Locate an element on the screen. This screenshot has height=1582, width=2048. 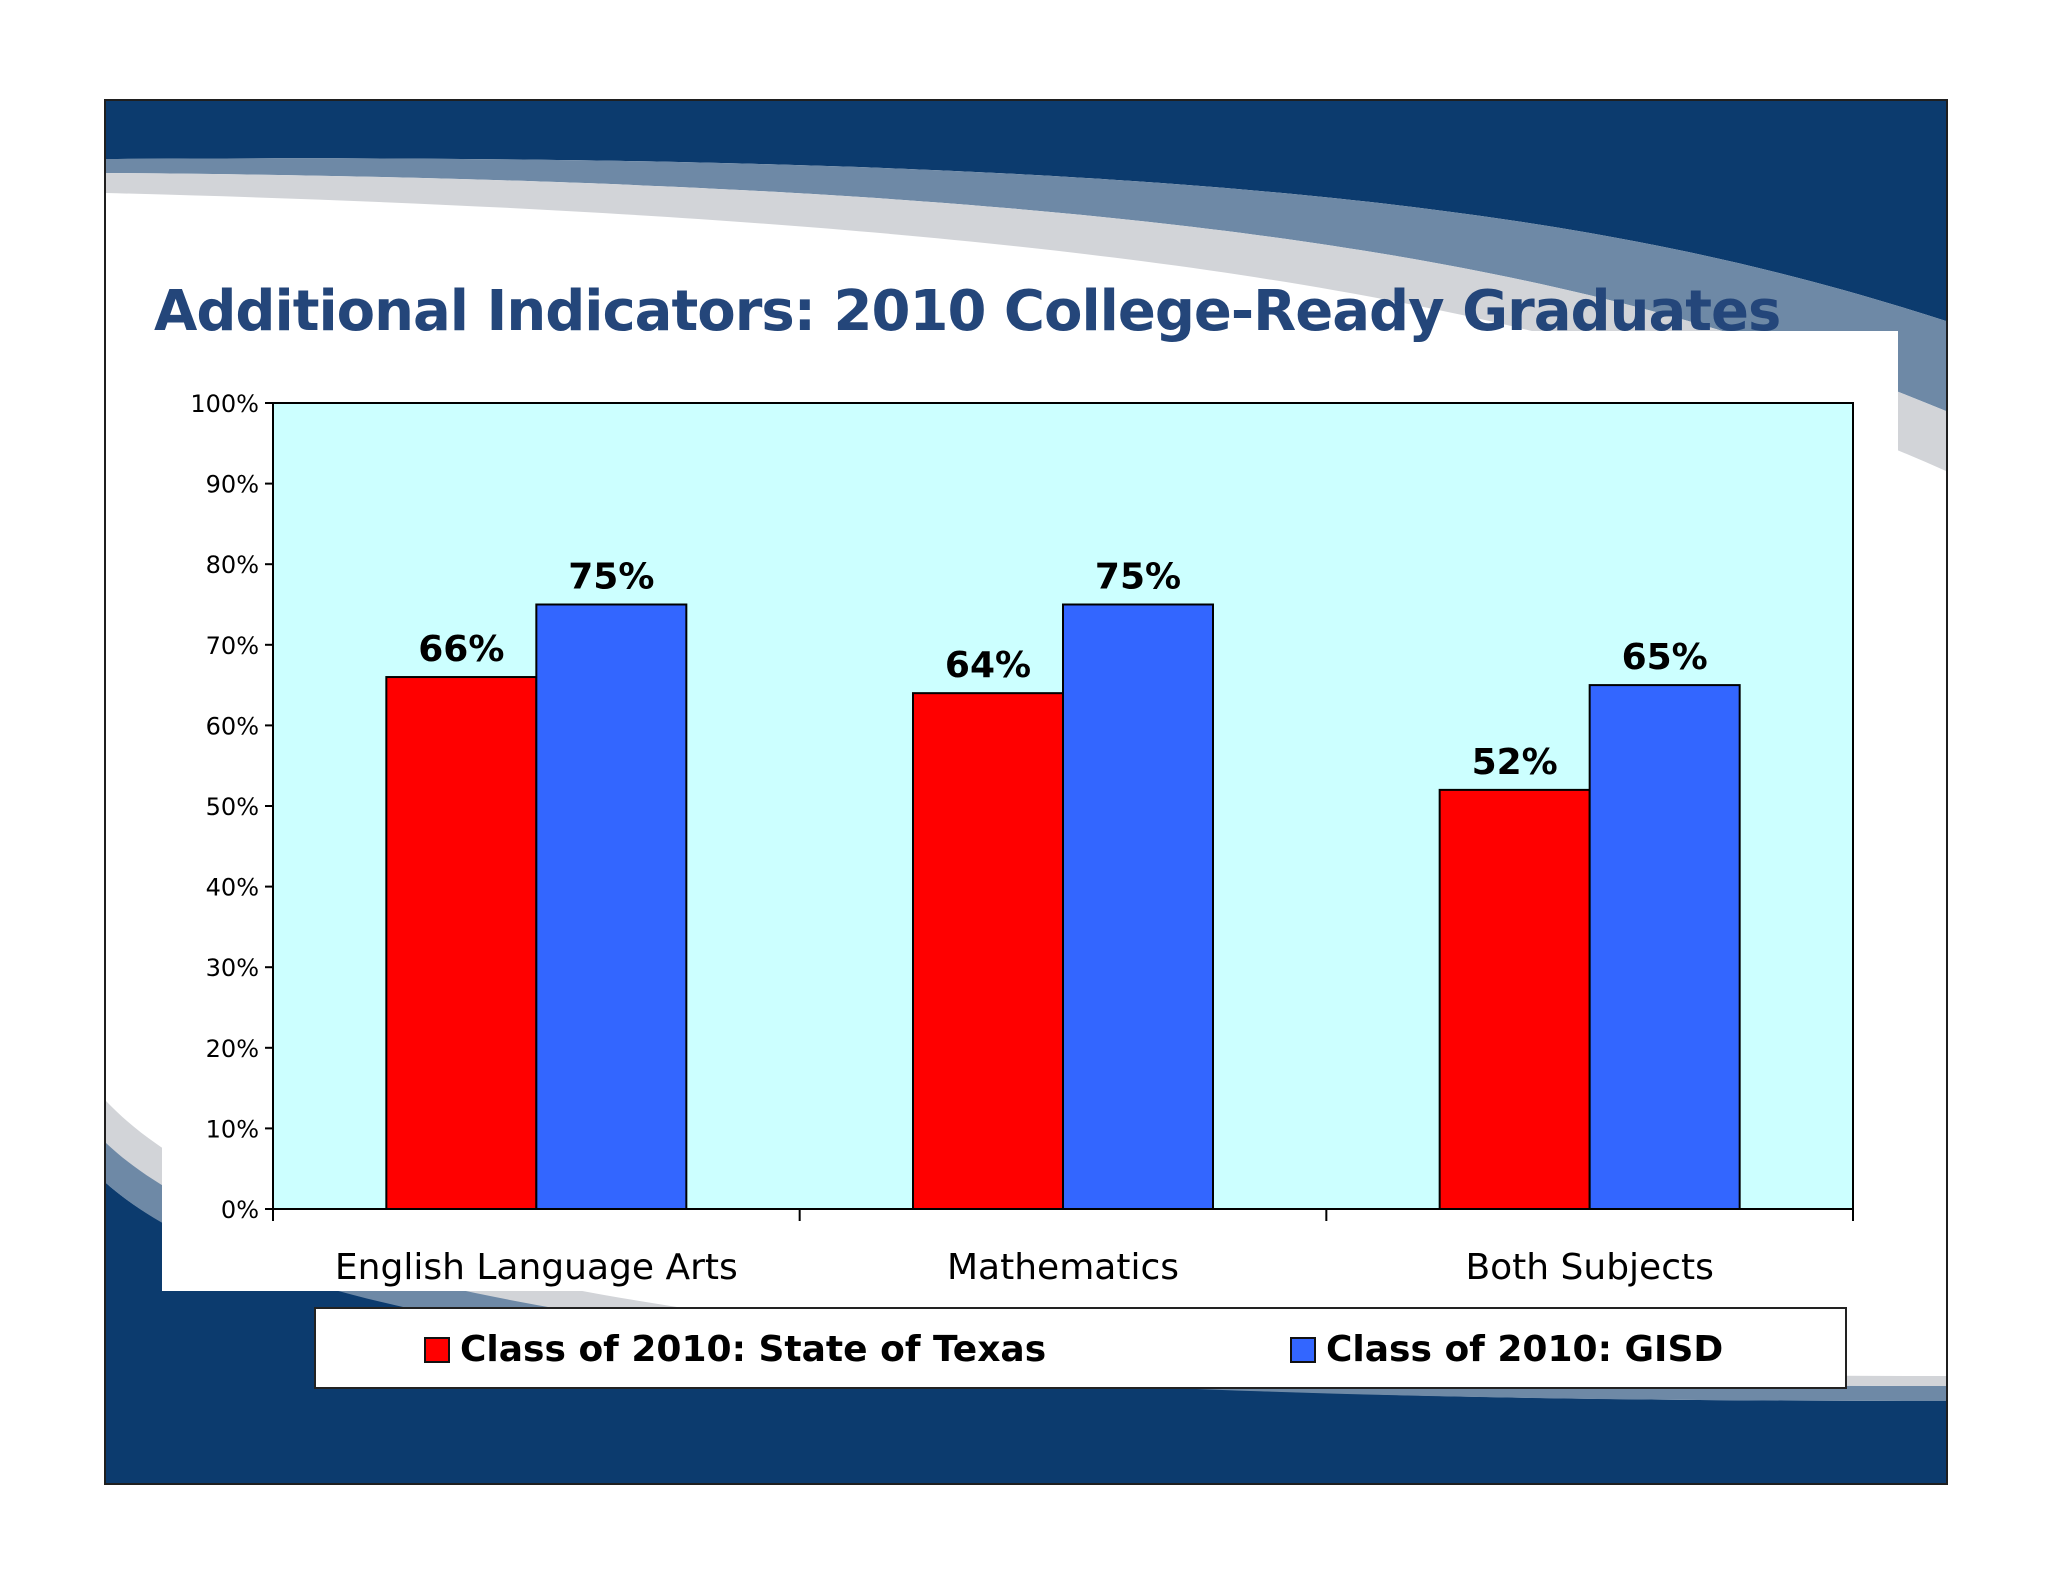
x-category-label: English Language Arts is located at coordinates (536, 1267).